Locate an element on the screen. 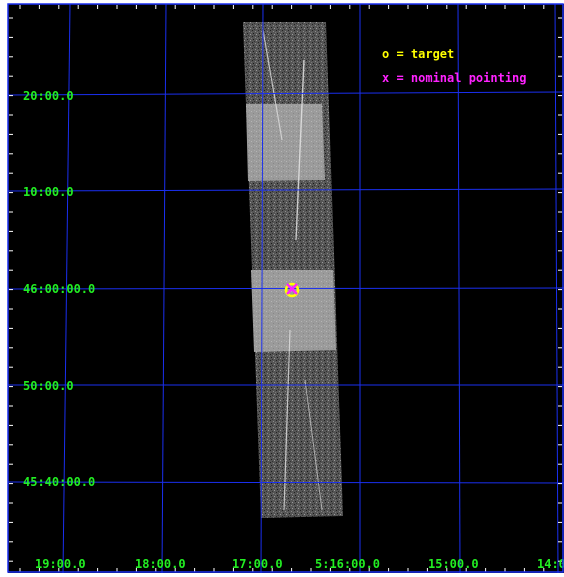 The height and width of the screenshot is (577, 564). ra-label: 19:00.0 is located at coordinates (60, 564).